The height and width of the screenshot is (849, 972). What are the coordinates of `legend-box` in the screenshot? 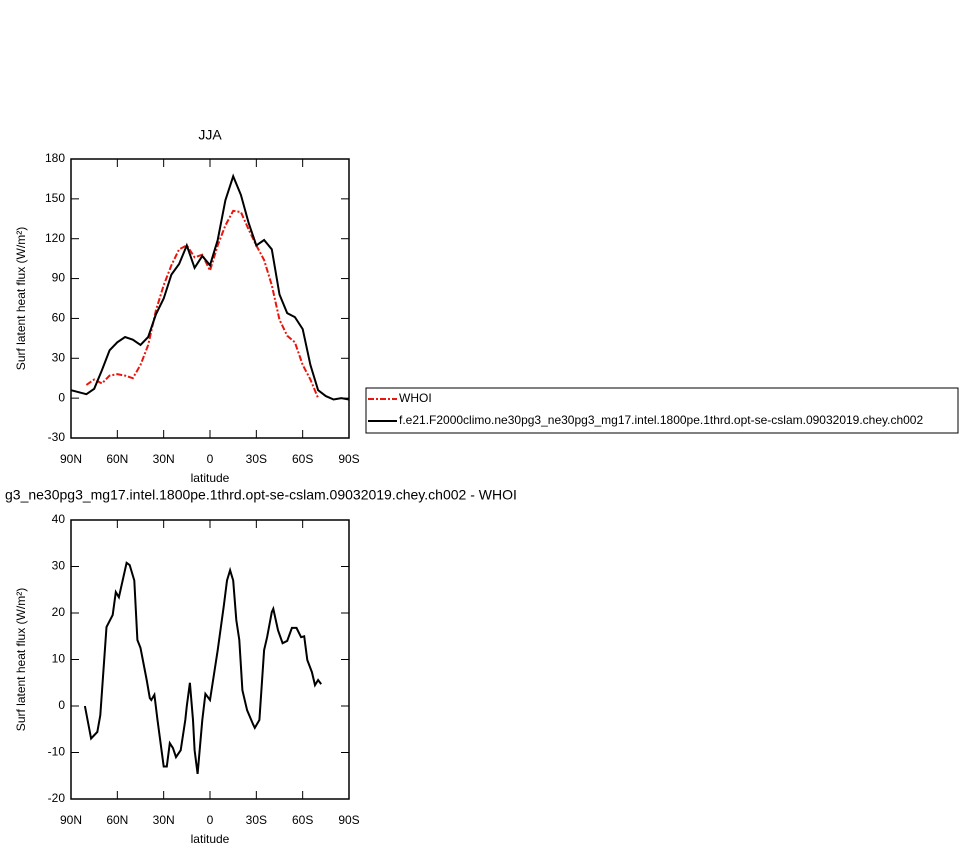 It's located at (662, 410).